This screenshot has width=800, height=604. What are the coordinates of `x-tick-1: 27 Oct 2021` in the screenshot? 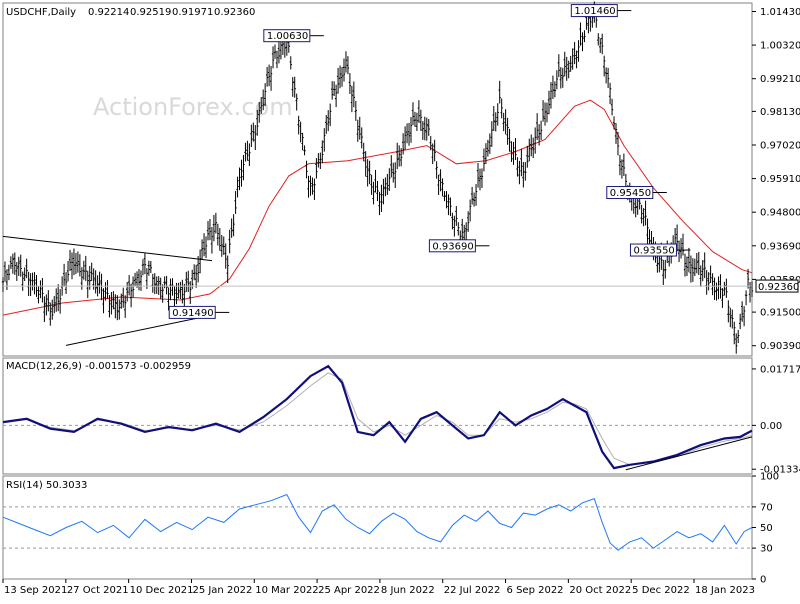 It's located at (98, 590).